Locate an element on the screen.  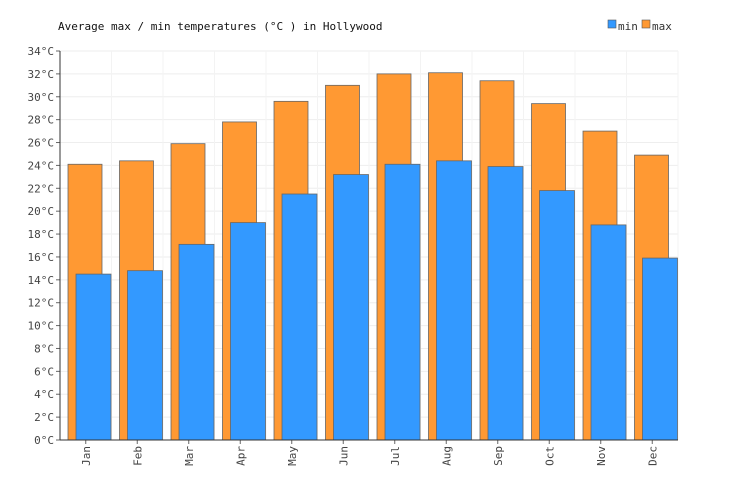
bar-min-apr is located at coordinates (248, 331).